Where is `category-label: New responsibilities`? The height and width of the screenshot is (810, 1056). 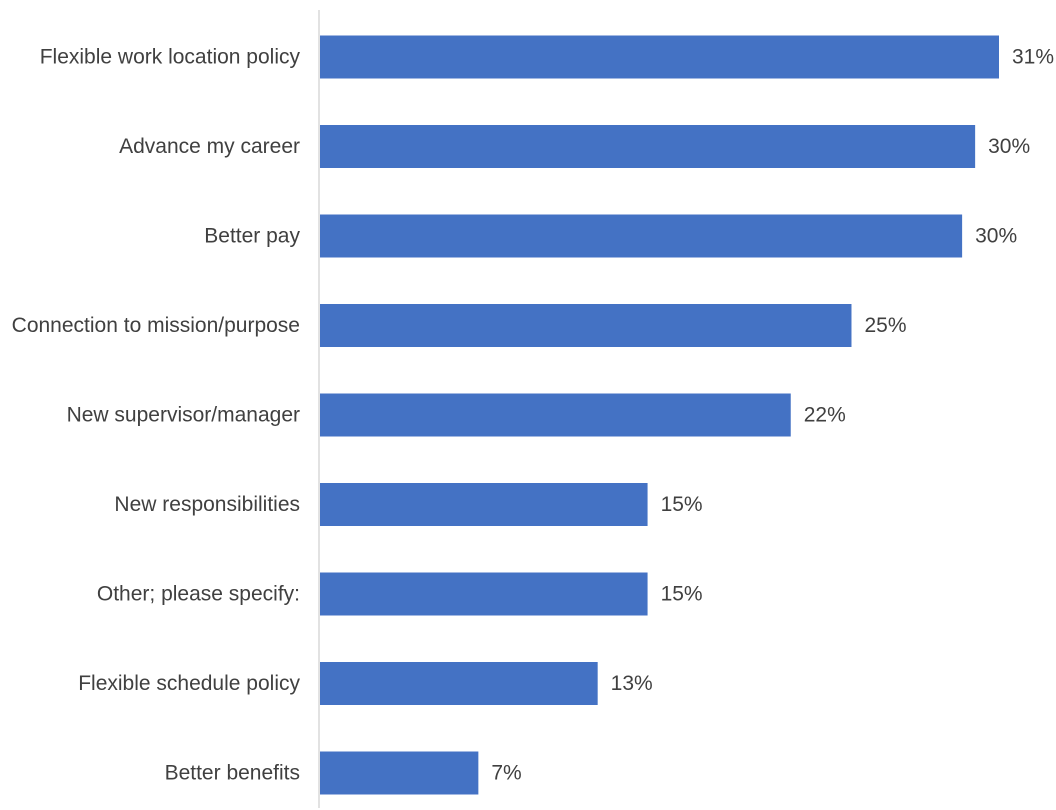
category-label: New responsibilities is located at coordinates (207, 504).